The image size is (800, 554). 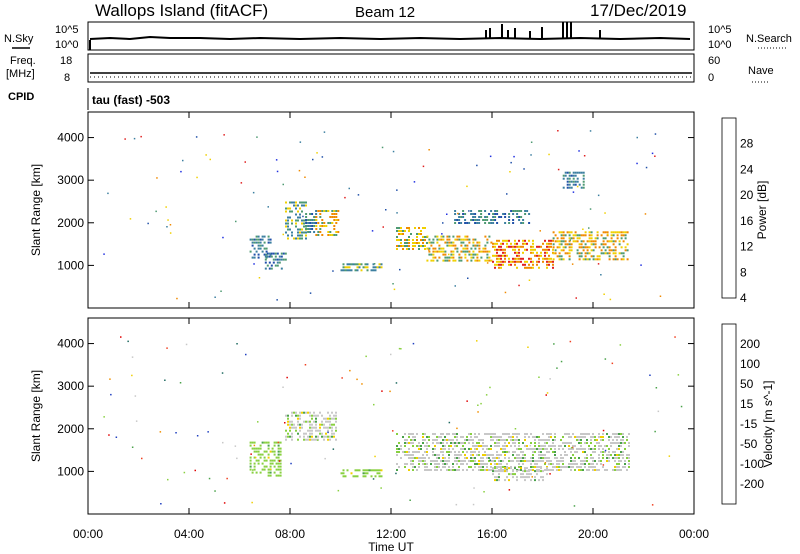 I want to click on cpid-text: tau (fast) -503, so click(x=131, y=100).